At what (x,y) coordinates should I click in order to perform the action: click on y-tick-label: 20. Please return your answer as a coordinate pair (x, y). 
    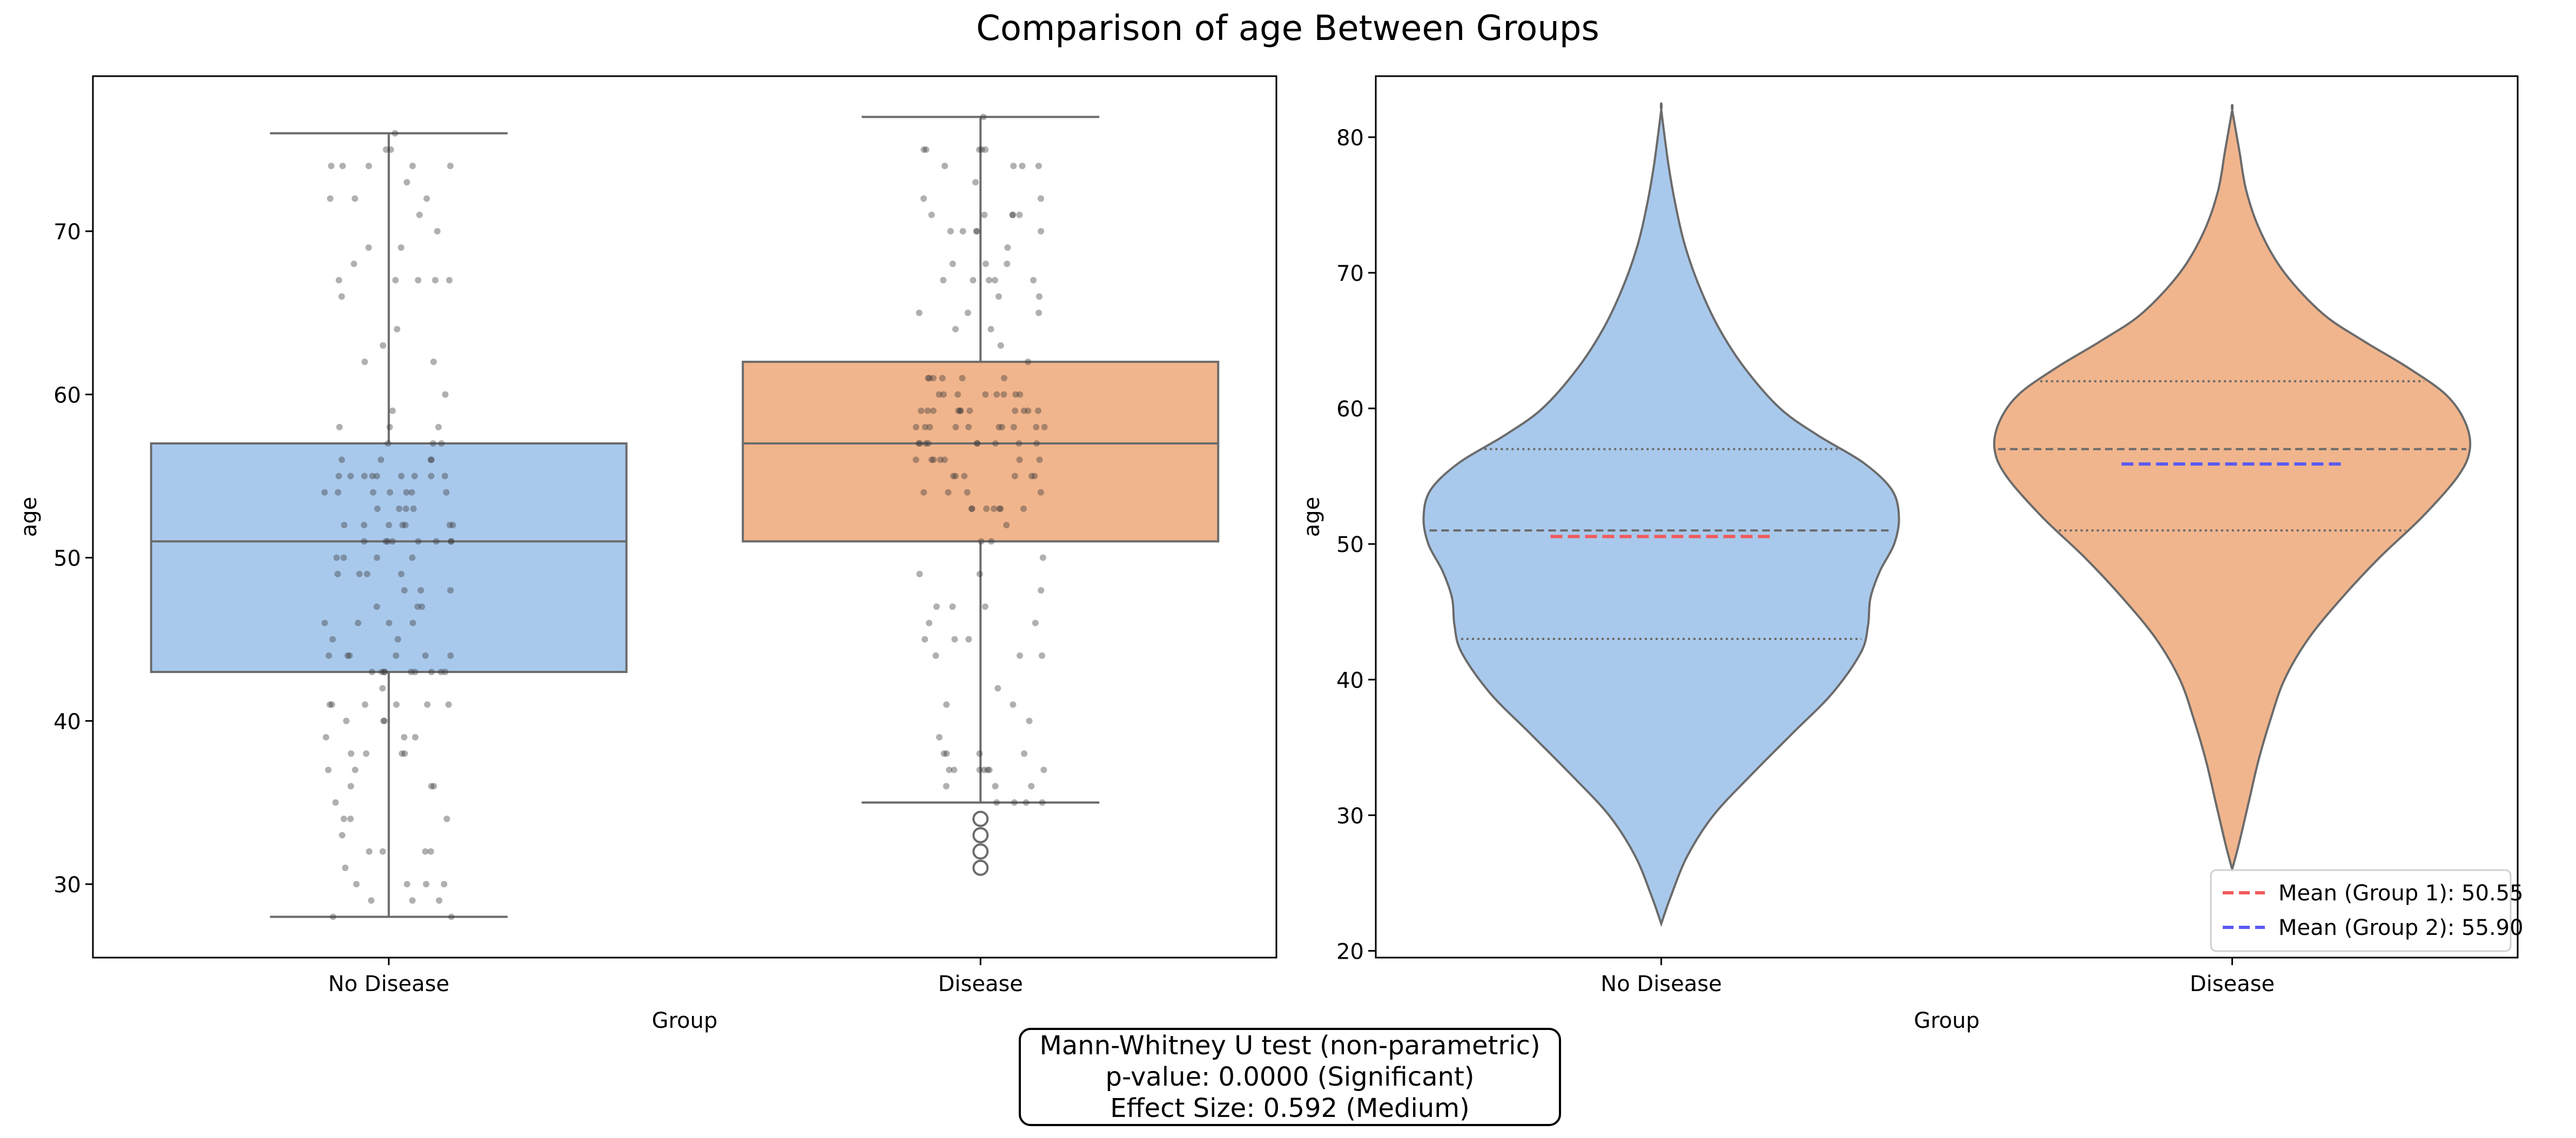
    Looking at the image, I should click on (1350, 951).